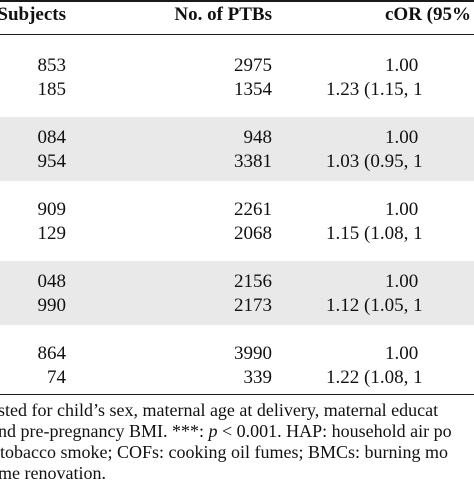 The width and height of the screenshot is (474, 484). I want to click on header-no-of-ptbs: No. of PTBs, so click(223, 14).